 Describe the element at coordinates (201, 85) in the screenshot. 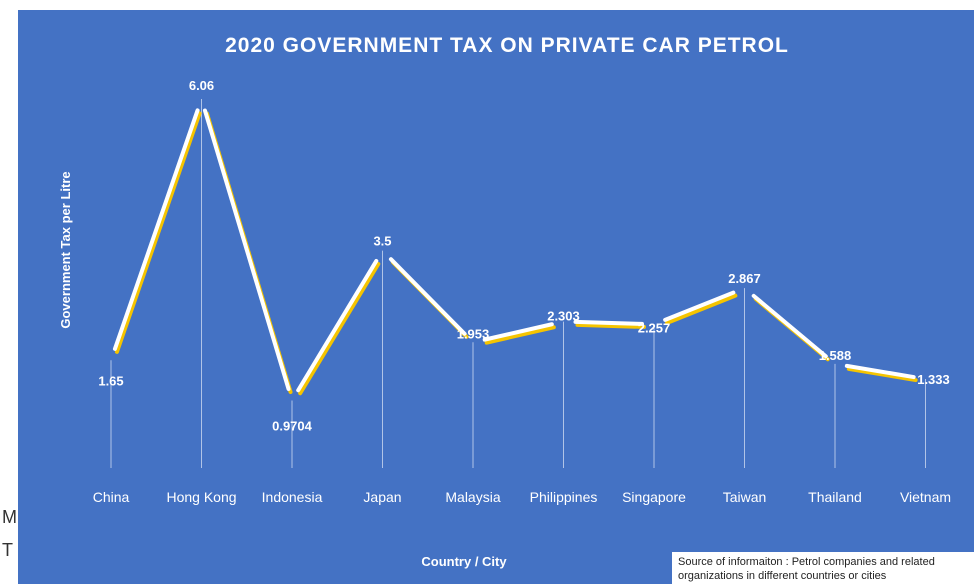

I see `data-label: 6.06` at that location.